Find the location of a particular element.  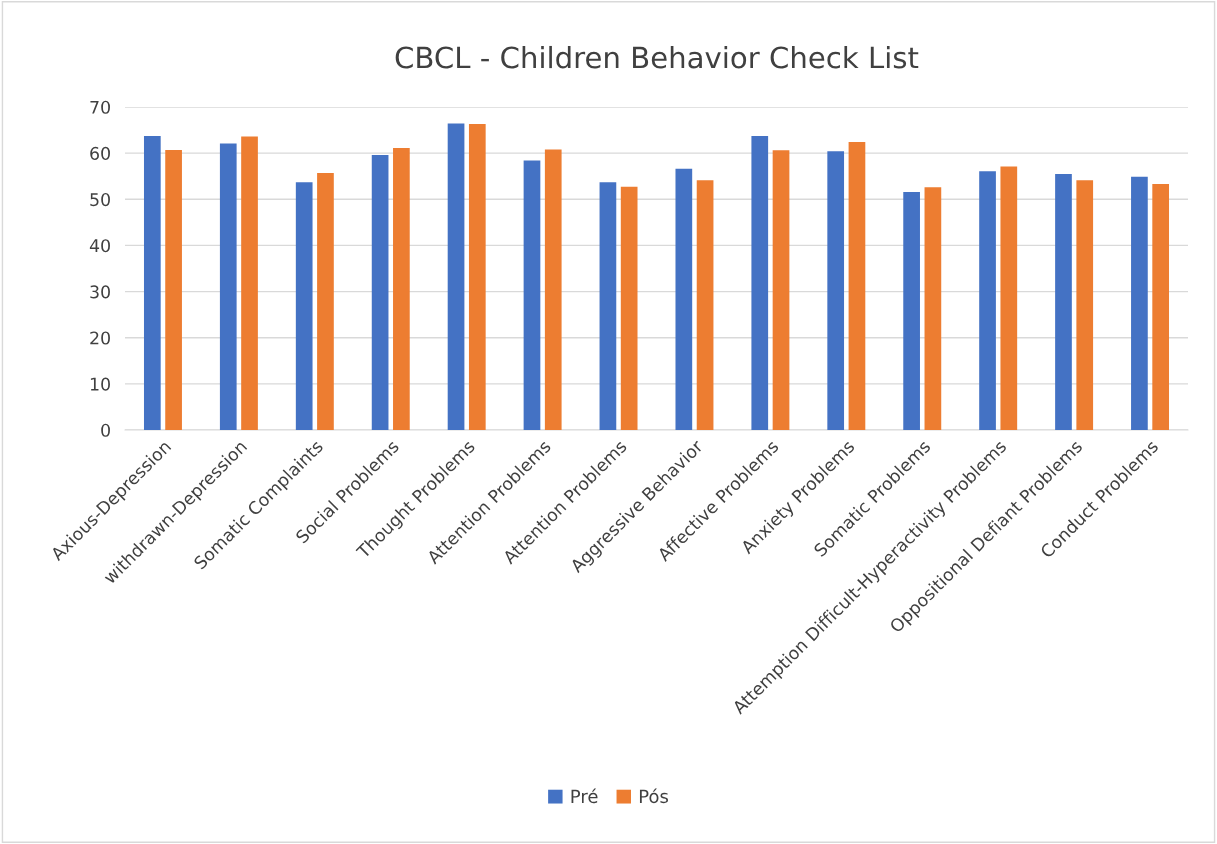

chart-title: CBCL - Children Behavior Check List is located at coordinates (657, 57).